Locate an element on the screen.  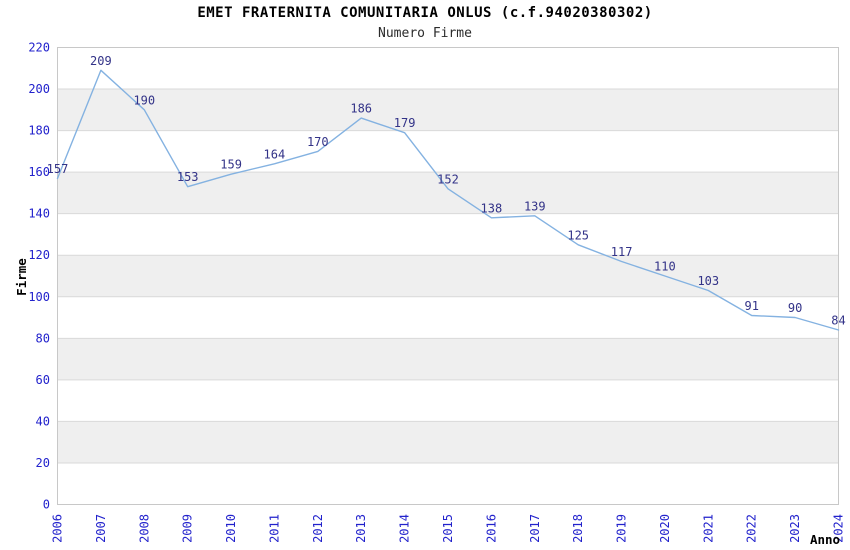
x-tick-label: 2009 is located at coordinates (188, 528).